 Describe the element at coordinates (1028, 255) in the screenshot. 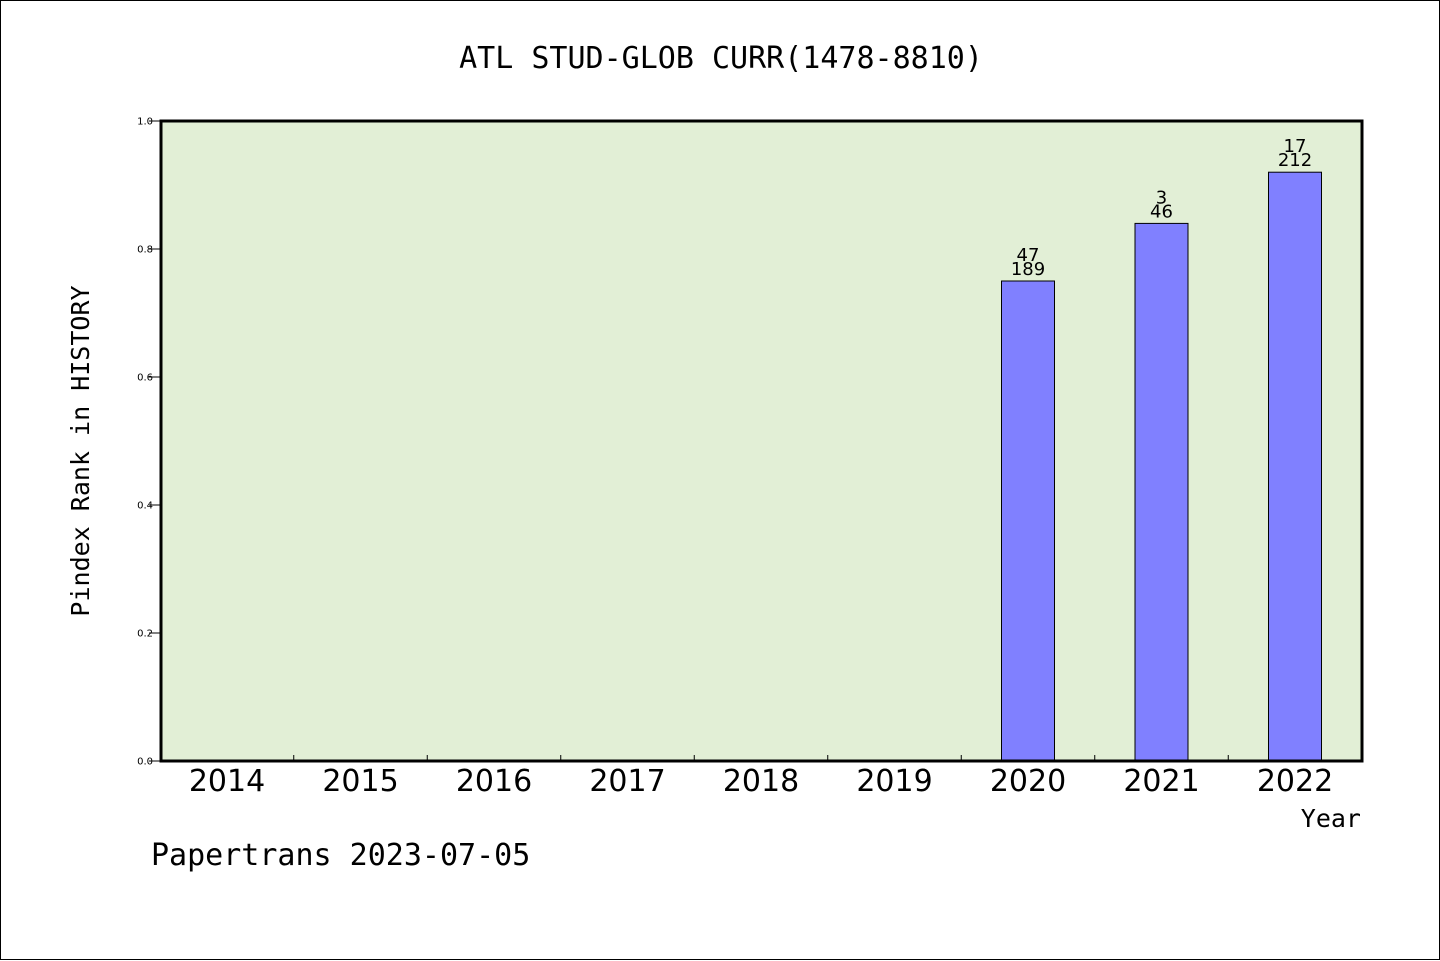

I see `bar-label-top: 47` at that location.